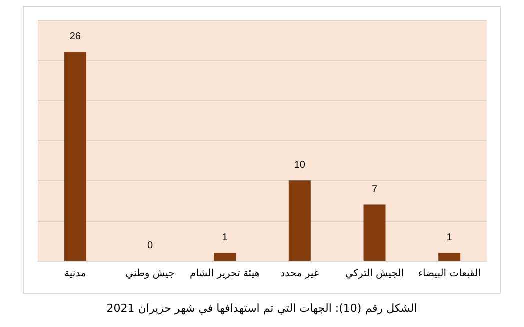 This screenshot has width=524, height=327. I want to click on data-label: 7, so click(375, 190).